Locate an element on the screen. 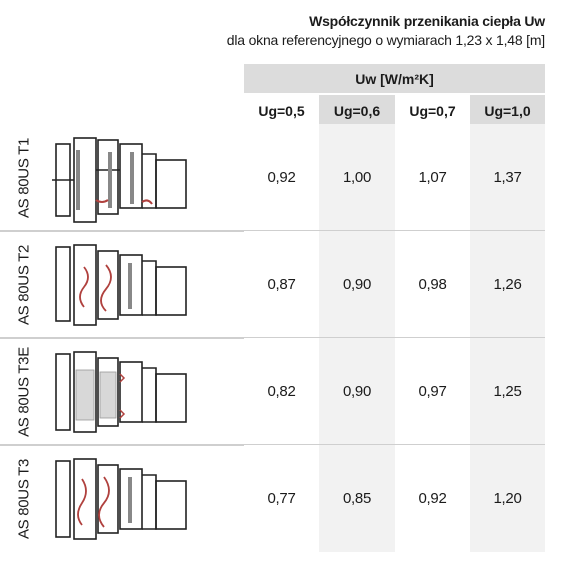  value-cells: 0,82 0,90 0,97 1,25 is located at coordinates (394, 391).